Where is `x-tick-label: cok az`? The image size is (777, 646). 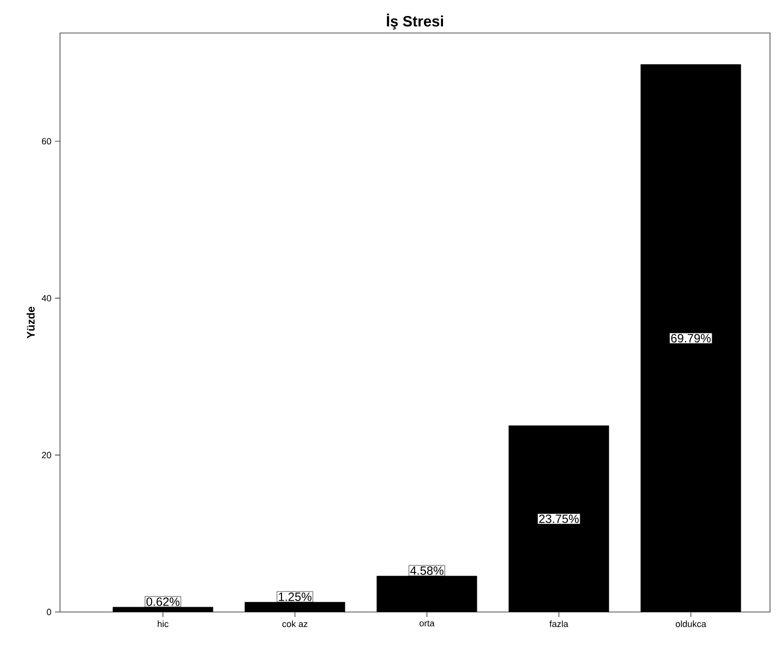
x-tick-label: cok az is located at coordinates (295, 624).